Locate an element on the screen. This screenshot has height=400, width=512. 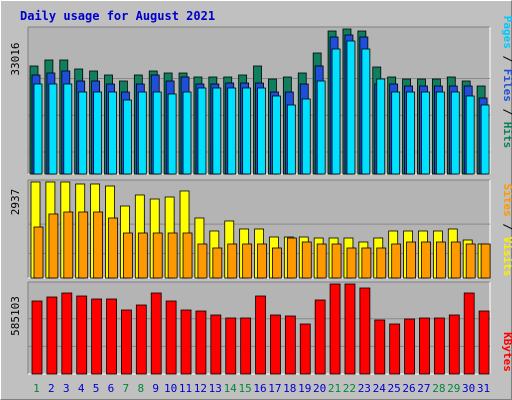
legend-mid: Sites / Visits is located at coordinates (506, 230).